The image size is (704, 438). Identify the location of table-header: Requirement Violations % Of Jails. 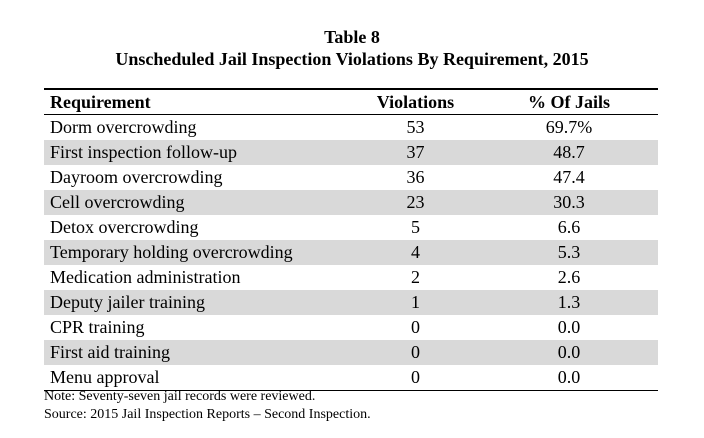
(351, 101).